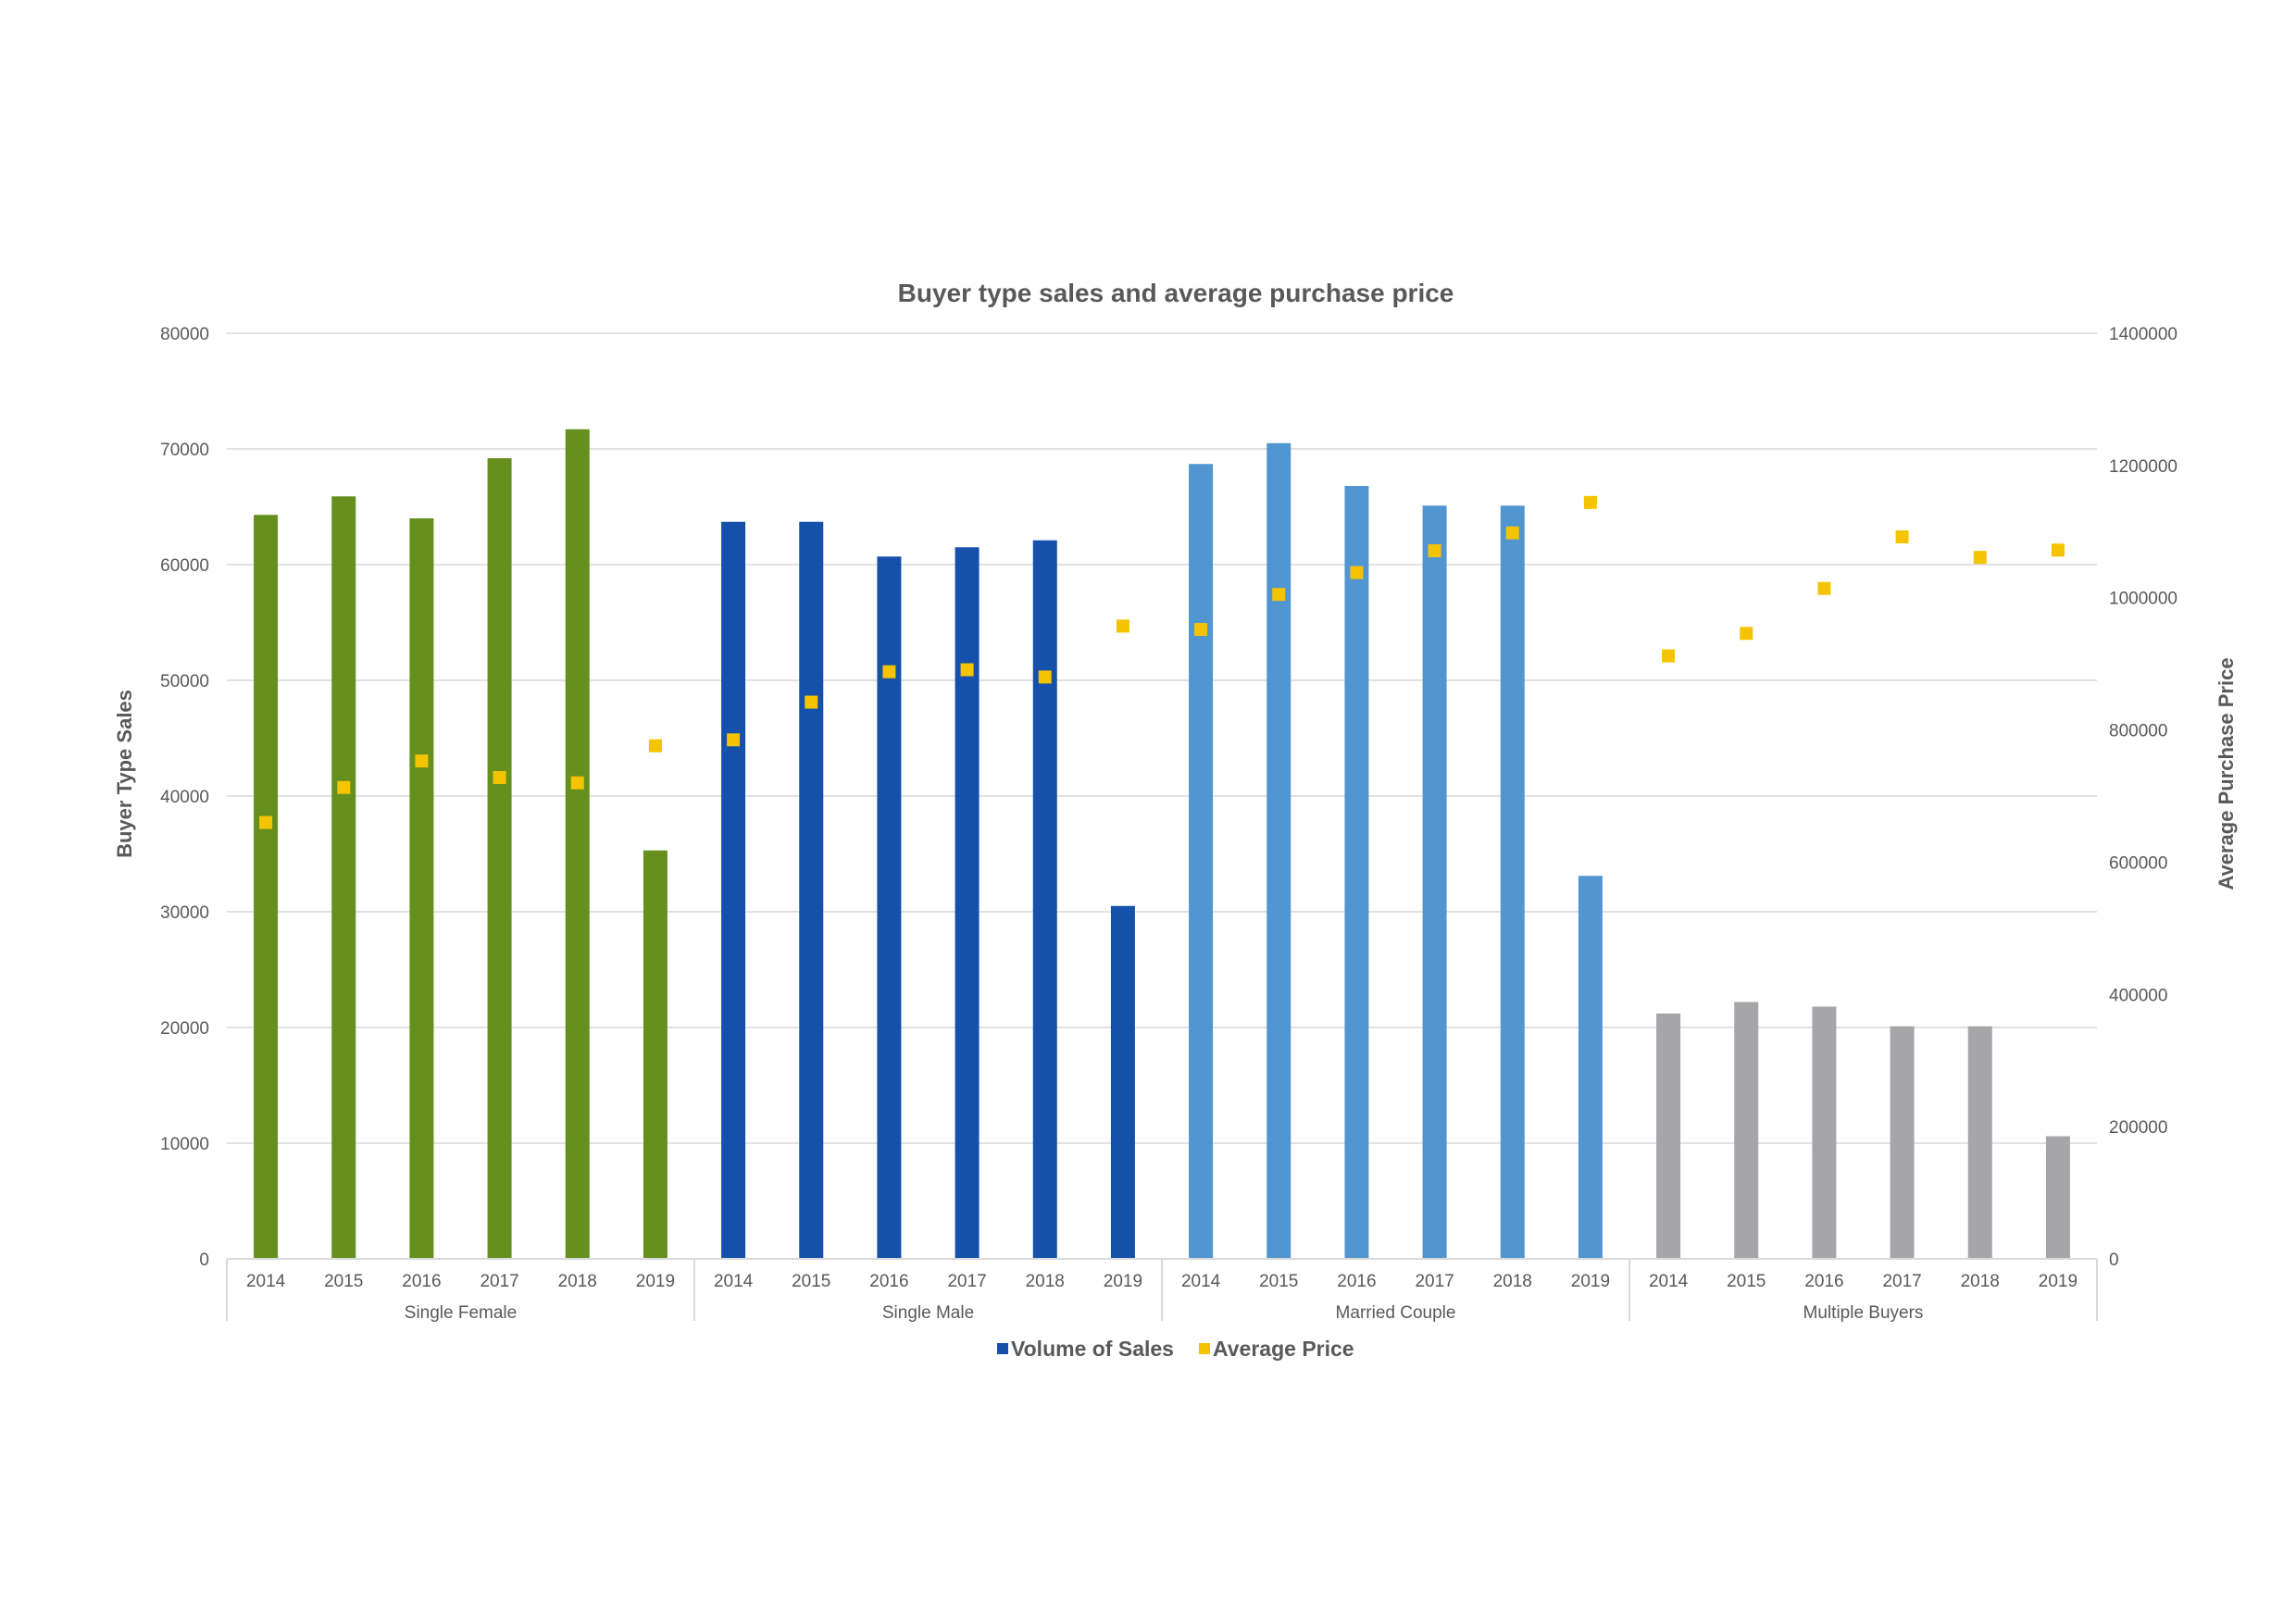  I want to click on y-tick-label: 80000, so click(184, 334).